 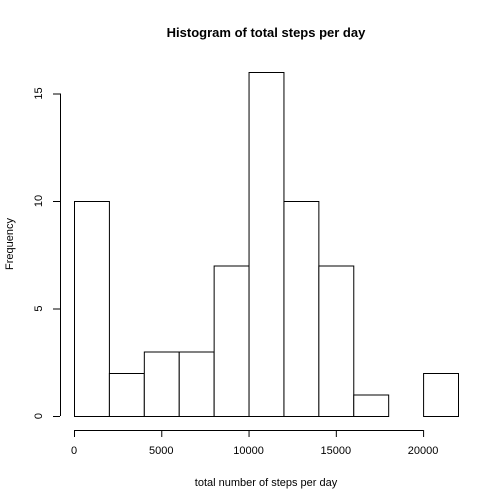 What do you see at coordinates (254, 443) in the screenshot?
I see `x-axis: 0 5000 10000 15000 20000` at bounding box center [254, 443].